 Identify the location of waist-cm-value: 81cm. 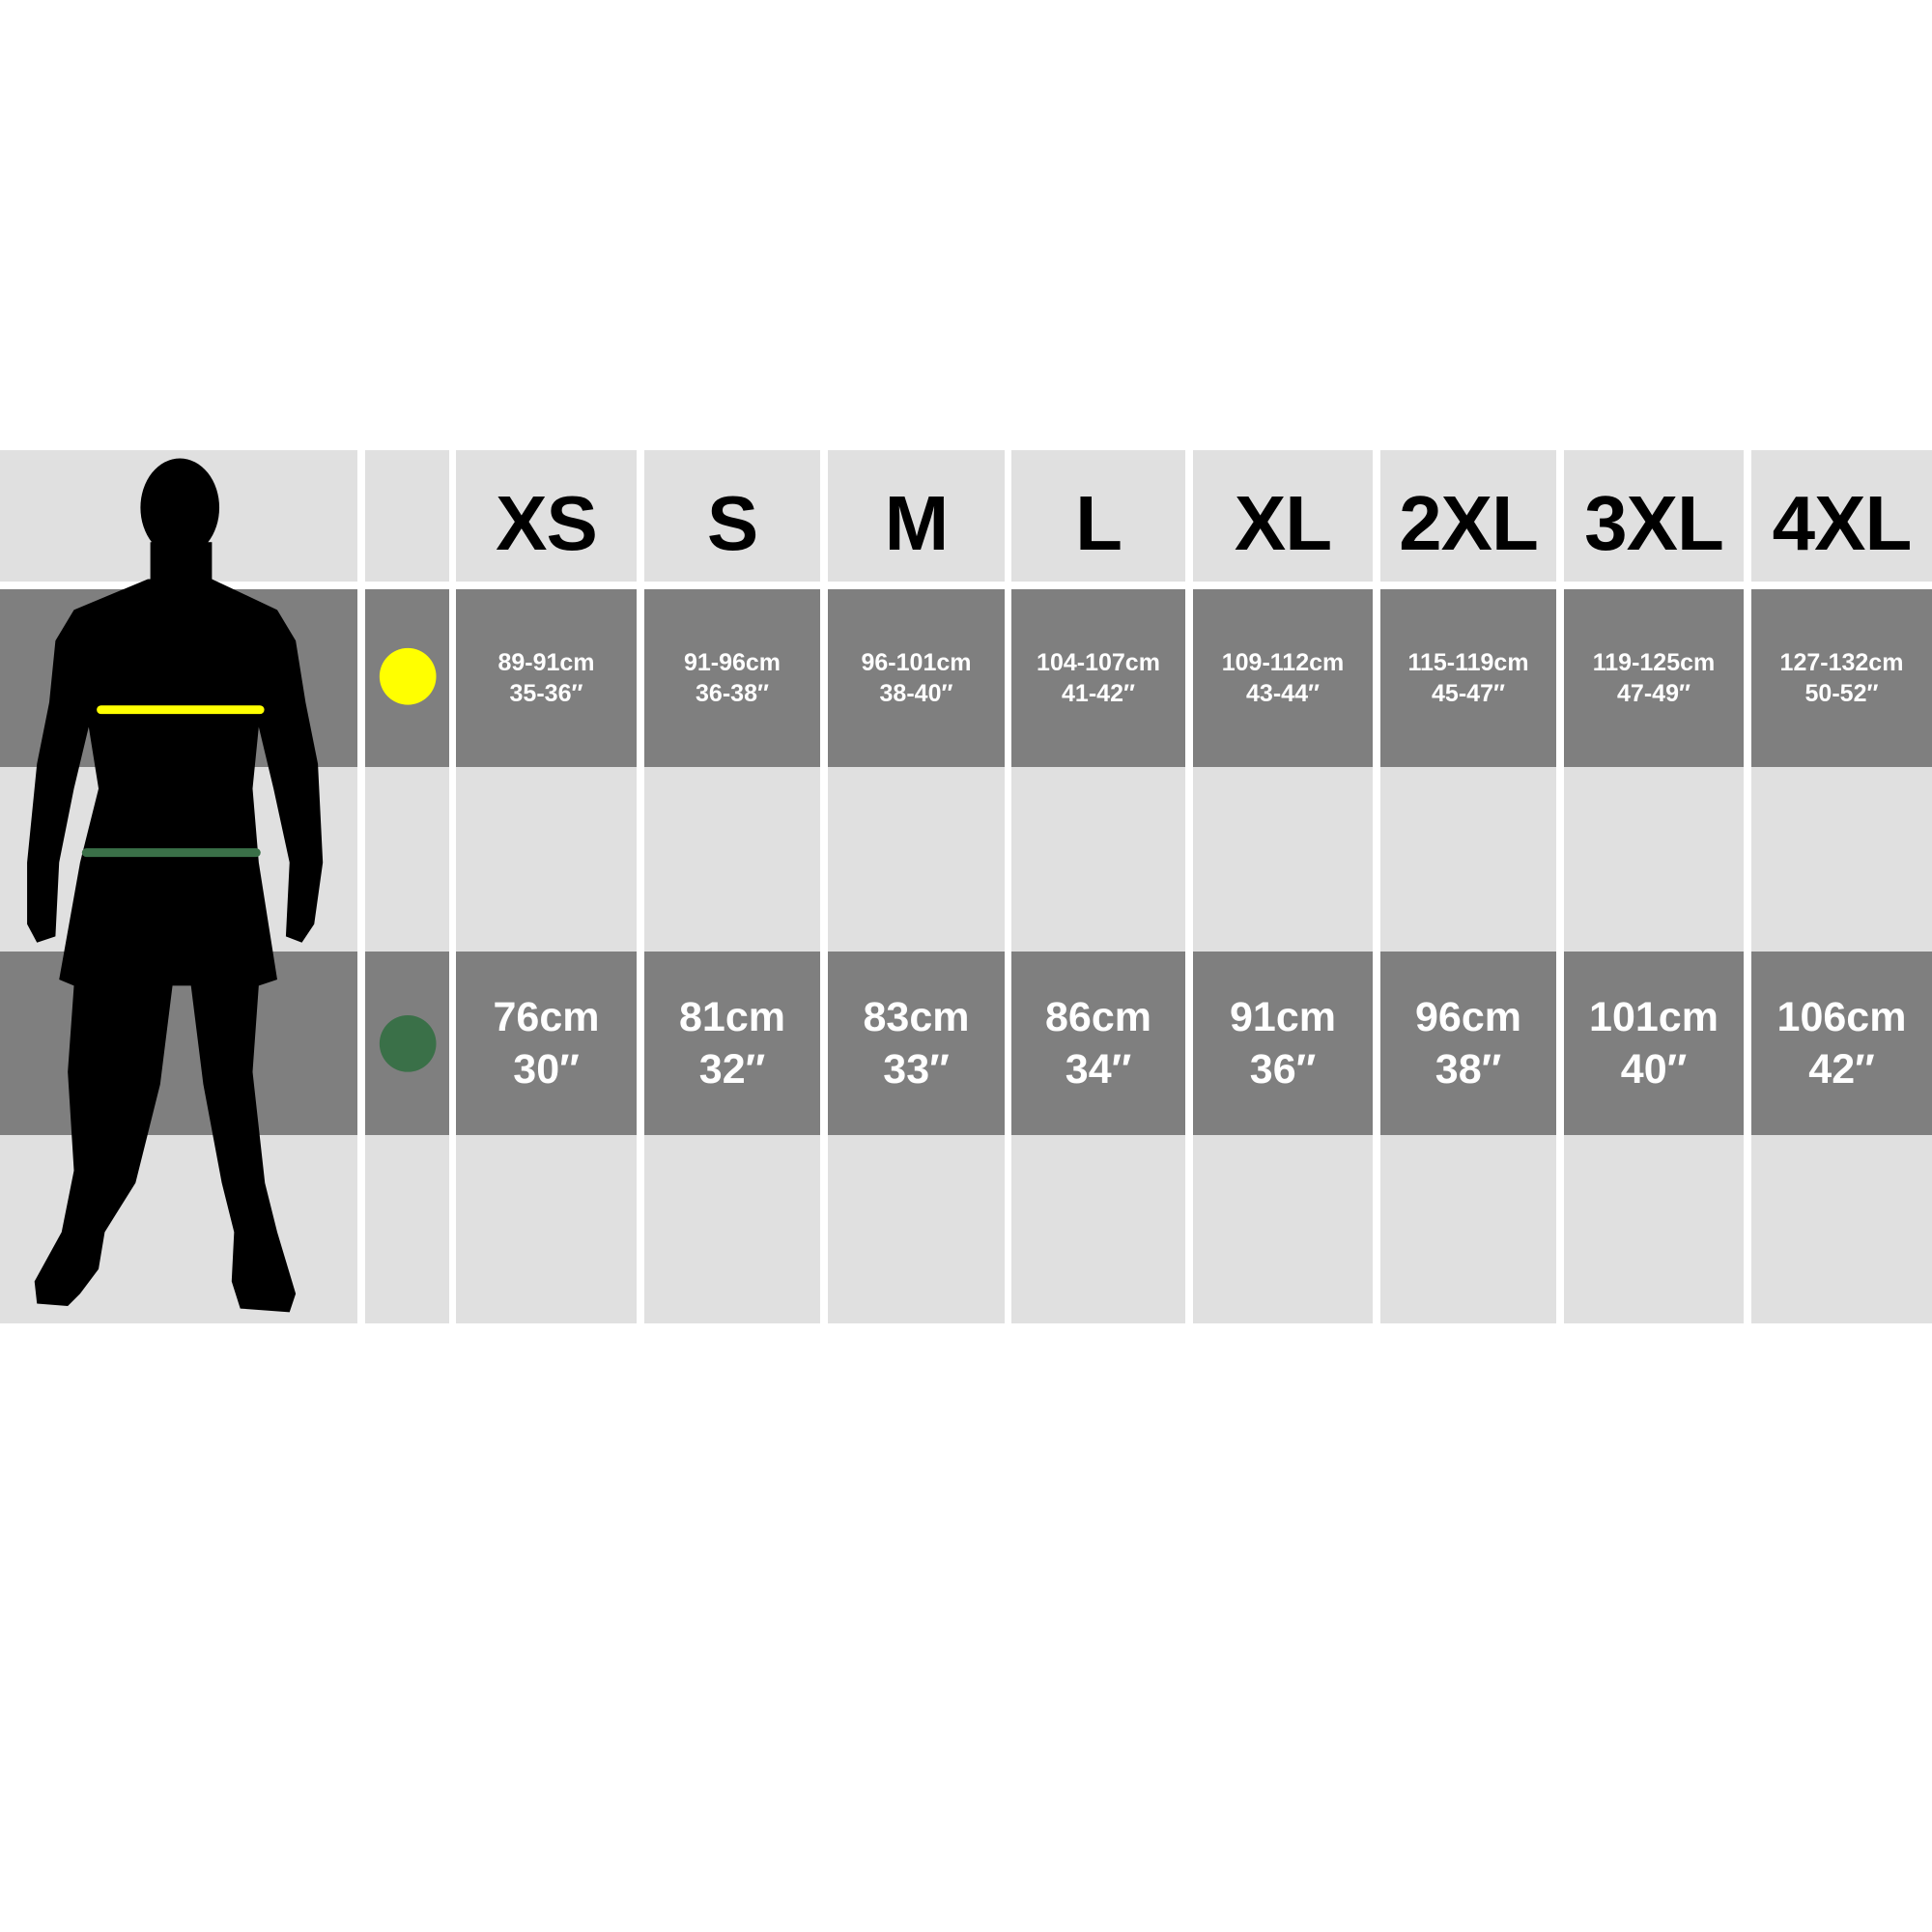
(732, 1017).